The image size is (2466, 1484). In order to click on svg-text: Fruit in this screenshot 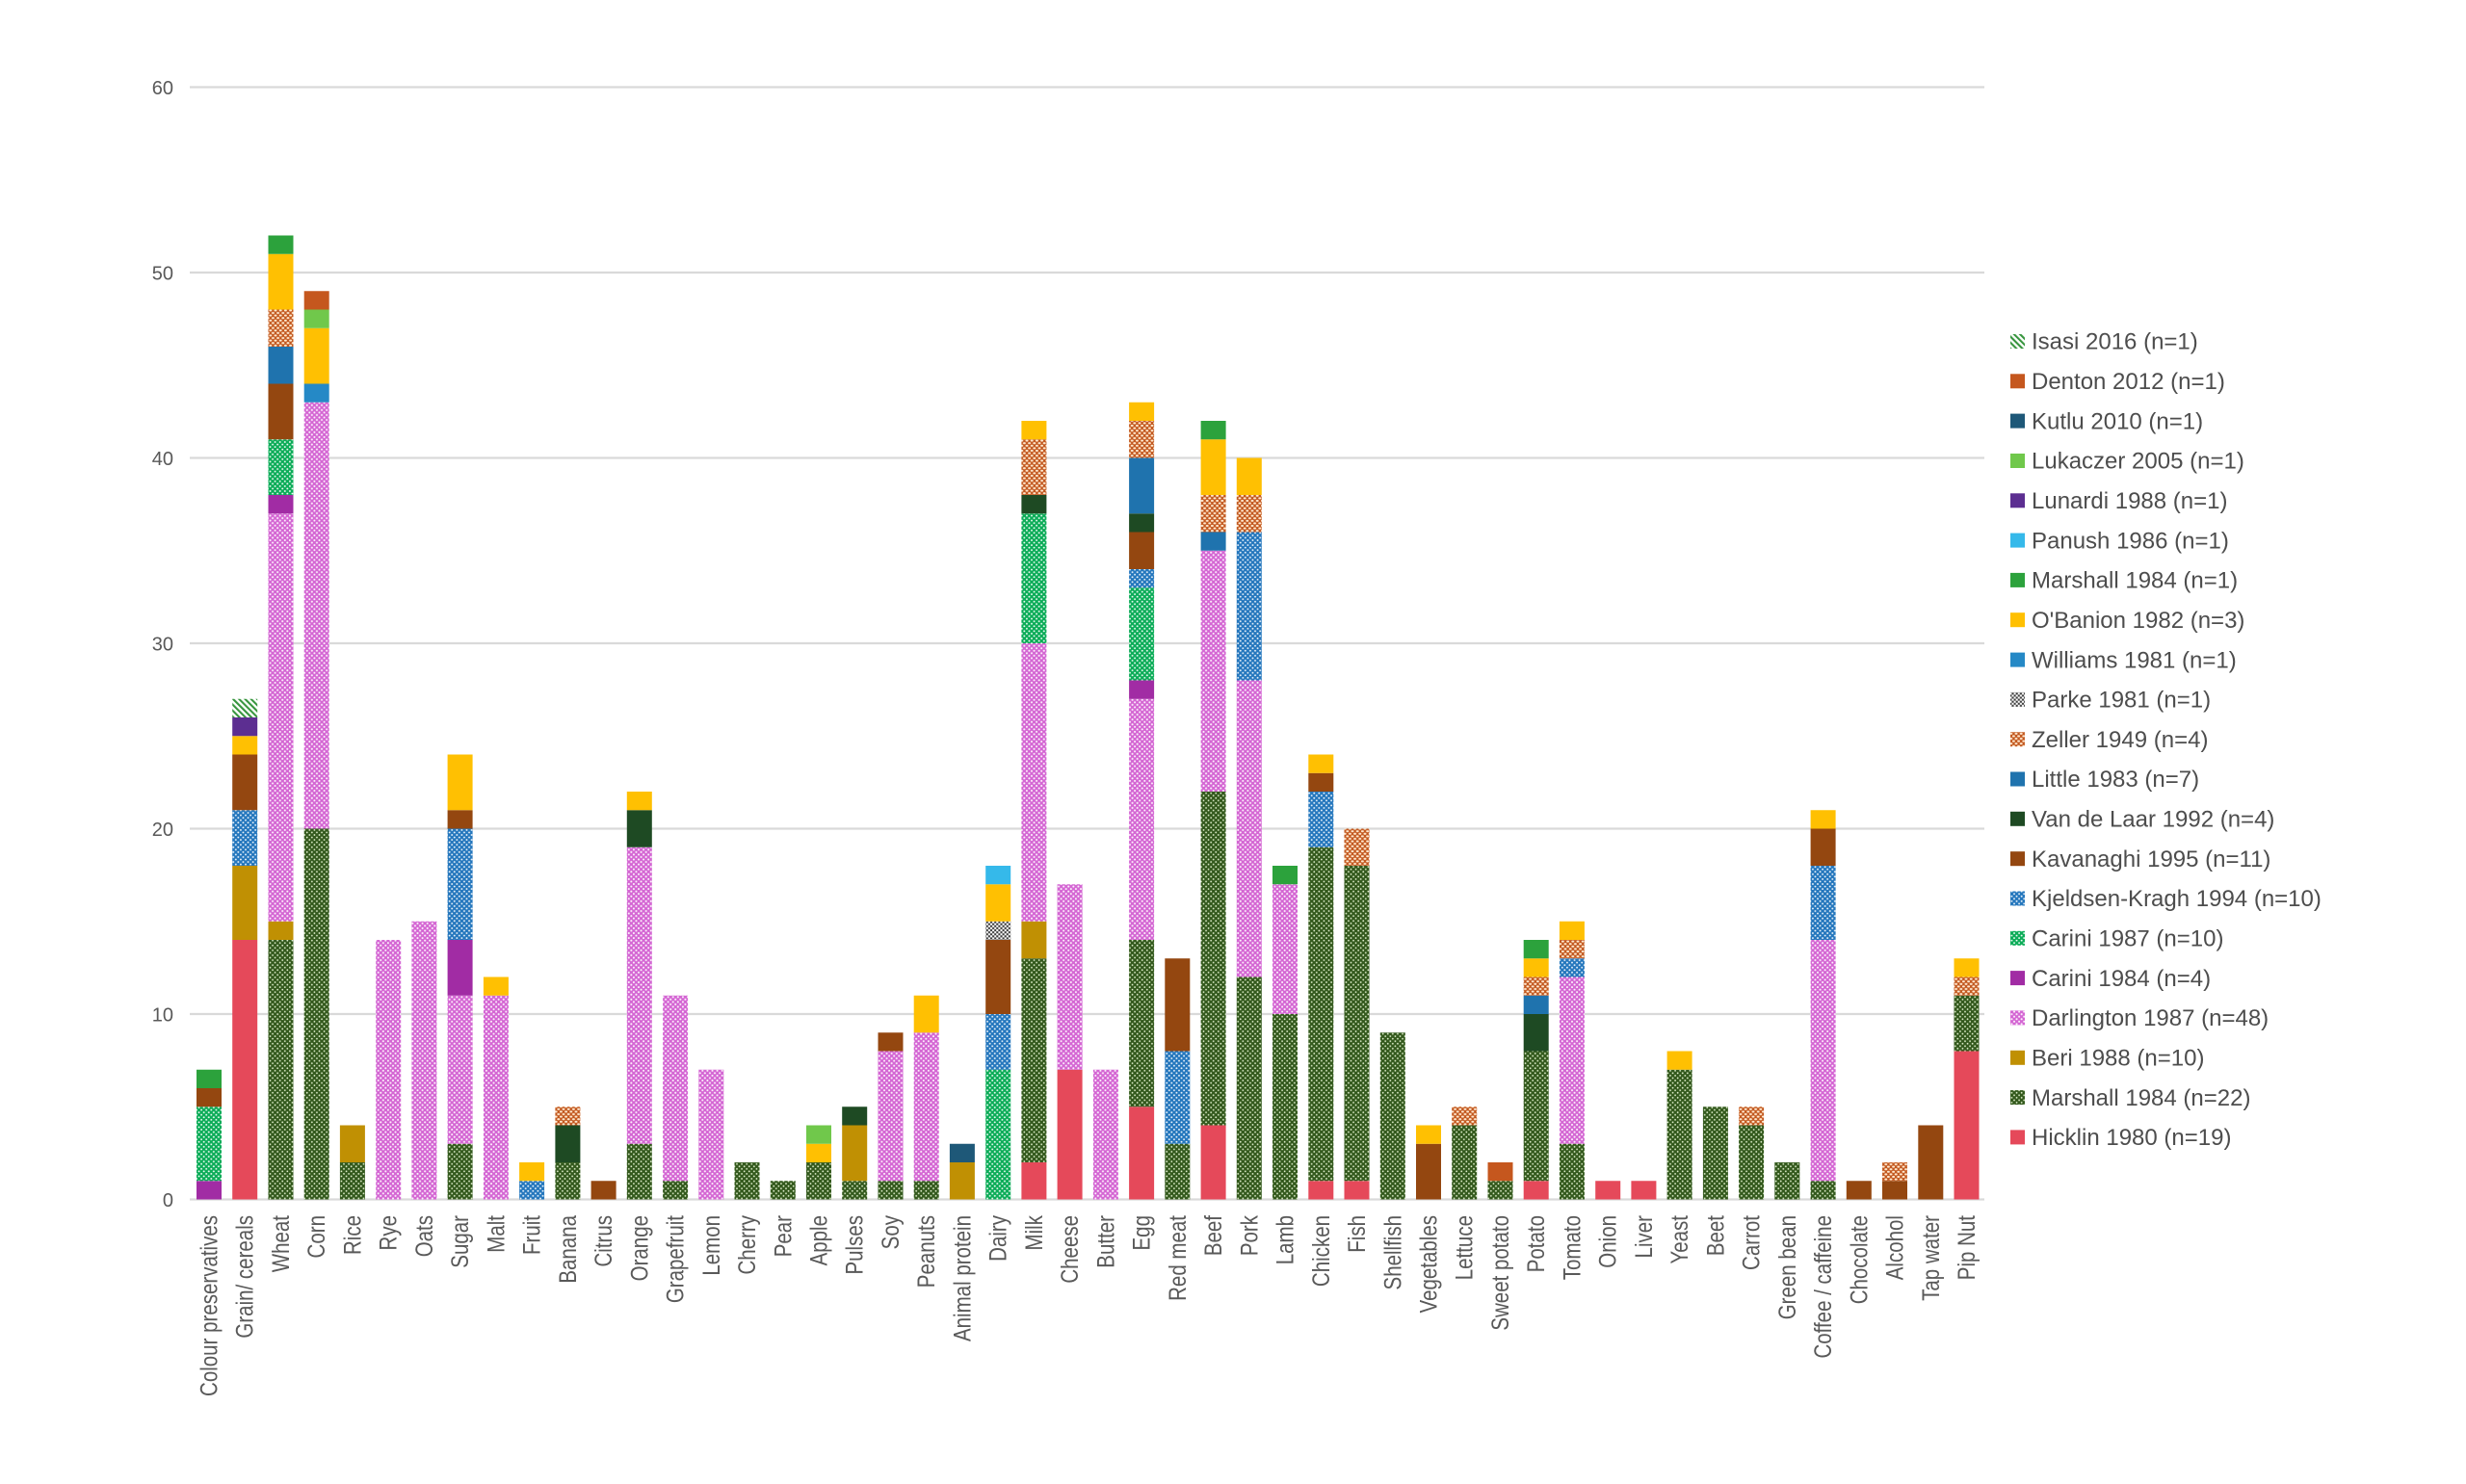, I will do `click(531, 1234)`.